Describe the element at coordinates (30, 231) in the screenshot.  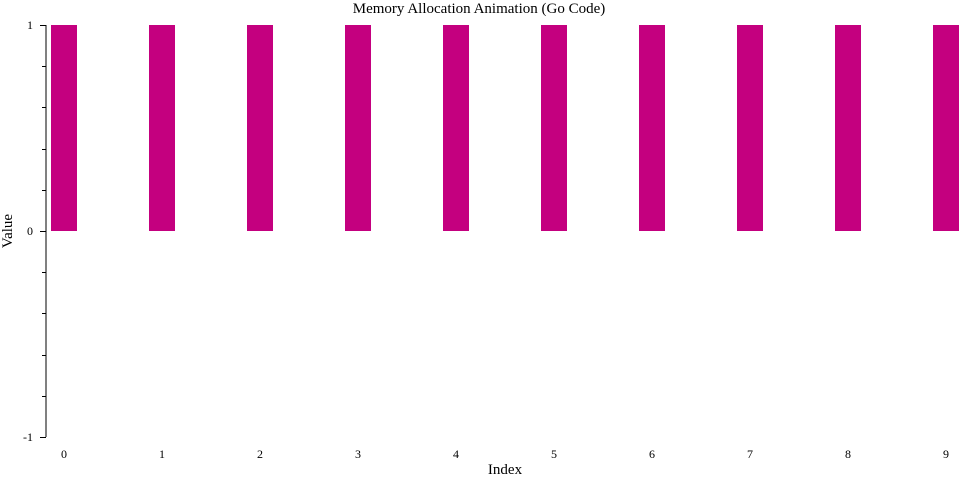
I see `y-tick-label: 0` at that location.